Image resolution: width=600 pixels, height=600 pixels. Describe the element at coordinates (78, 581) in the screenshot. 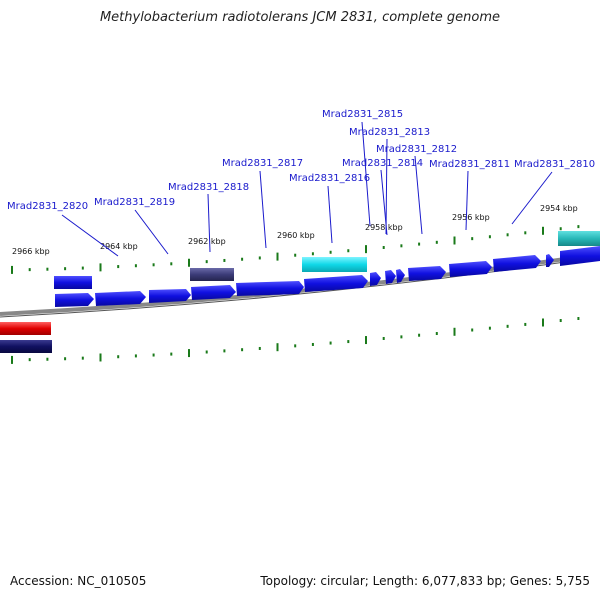

I see `accession-text: Accession: NC_010505` at that location.